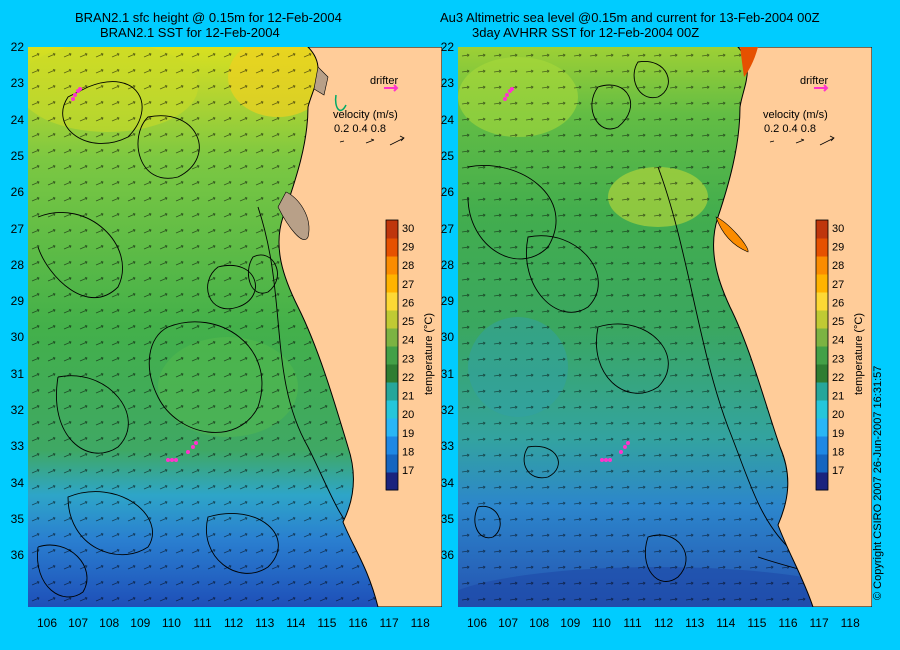  Describe the element at coordinates (190, 32) in the screenshot. I see `left-title-line2: BRAN2.1 SST for 12-Feb-2004` at that location.